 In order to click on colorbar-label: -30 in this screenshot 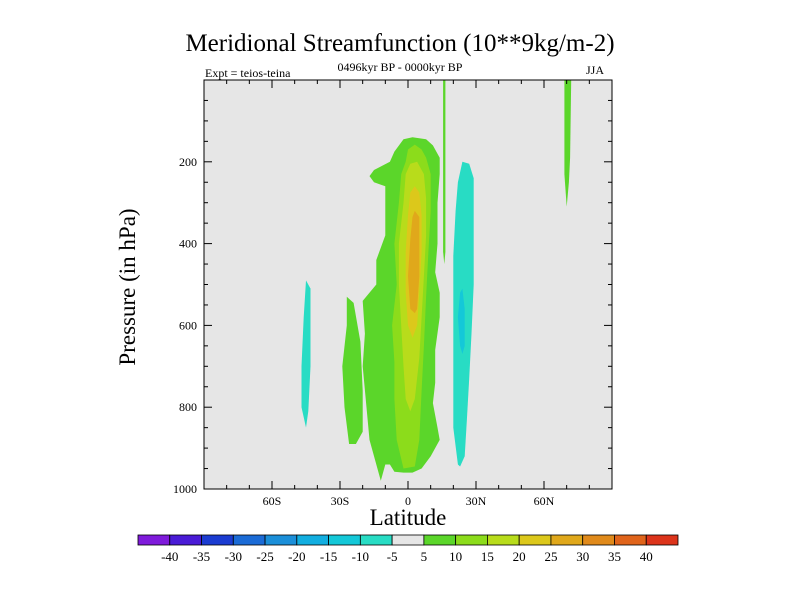, I will do `click(233, 556)`.